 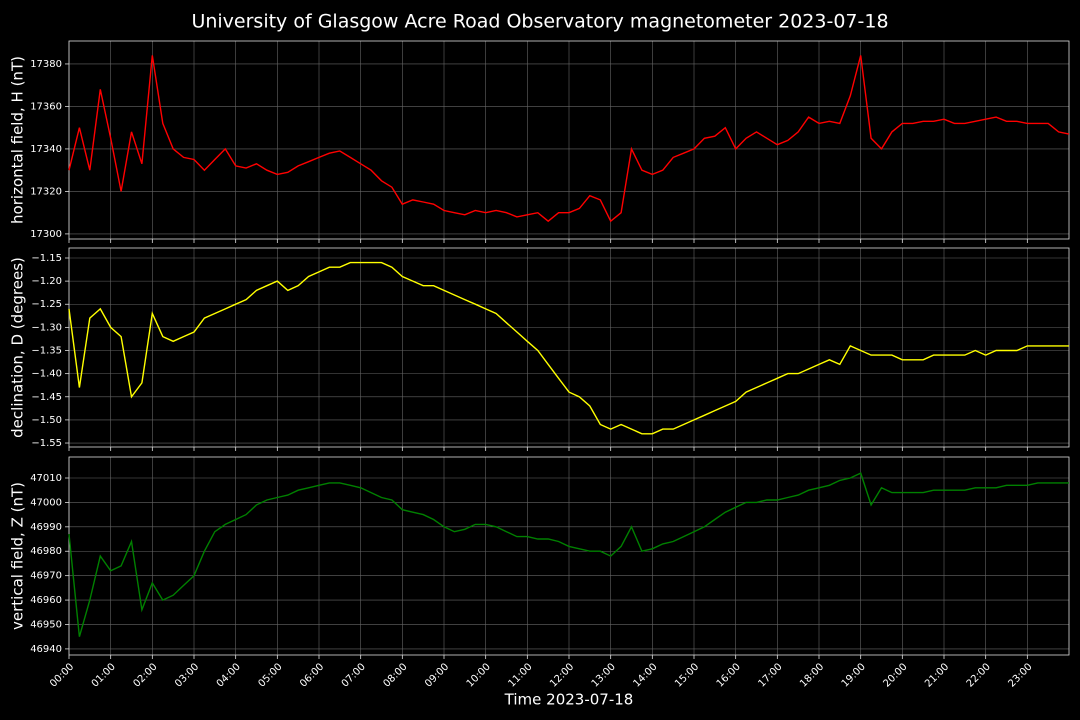 I want to click on y-tick-label: 46950, so click(x=46, y=624).